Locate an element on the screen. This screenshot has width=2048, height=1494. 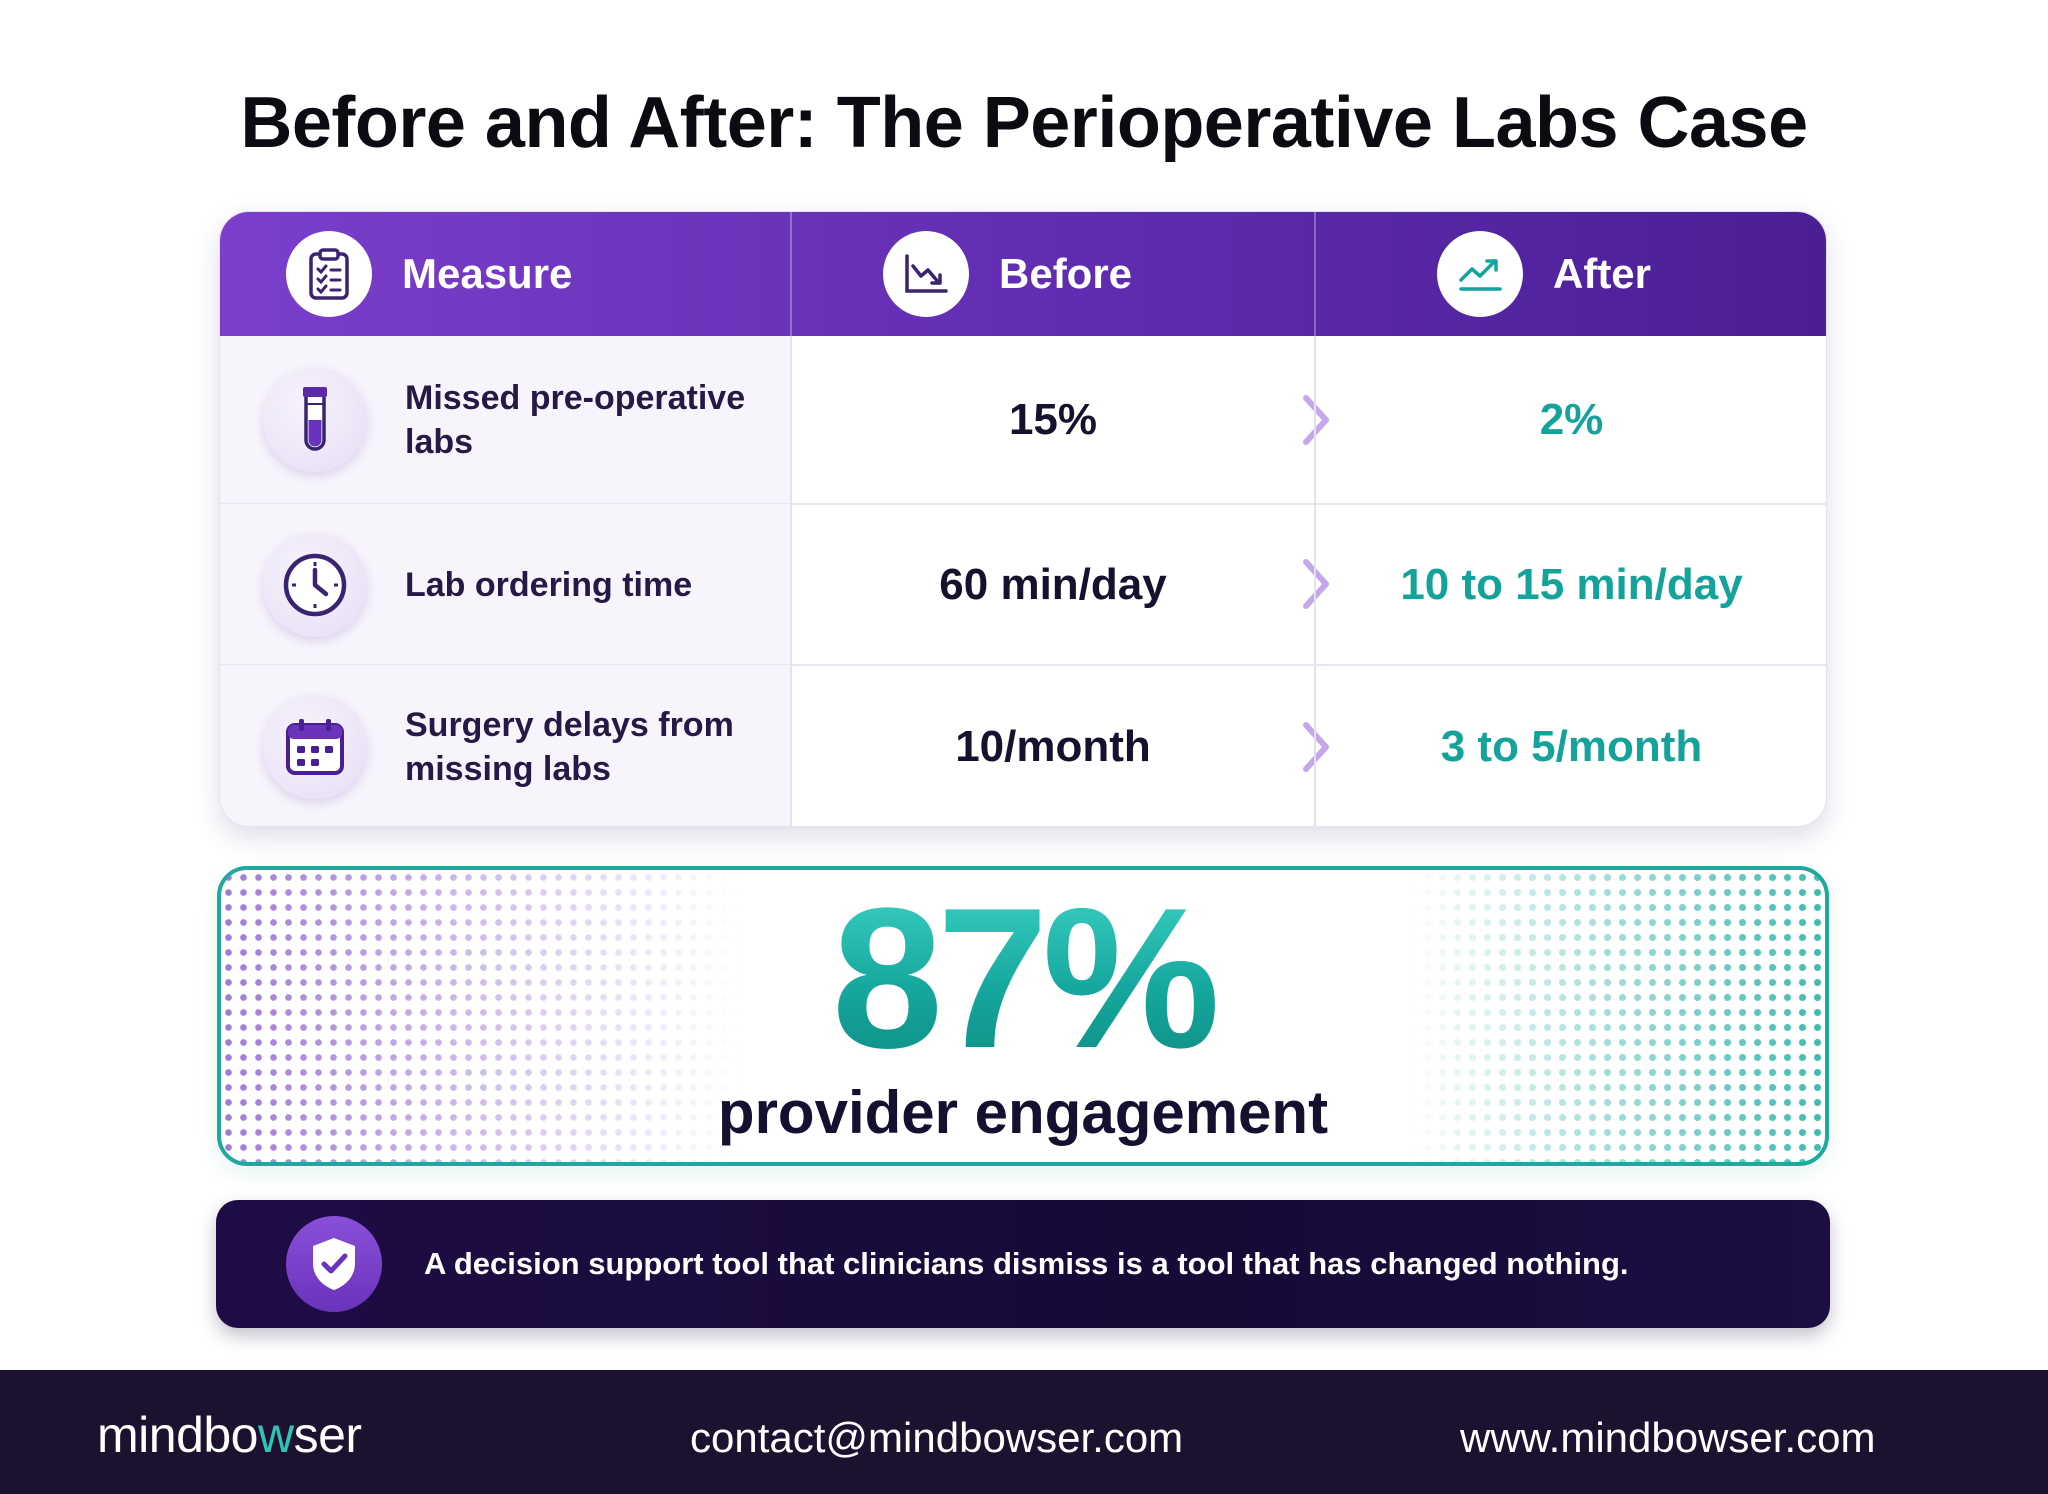
stat-caption: provider engagement is located at coordinates (1023, 1112).